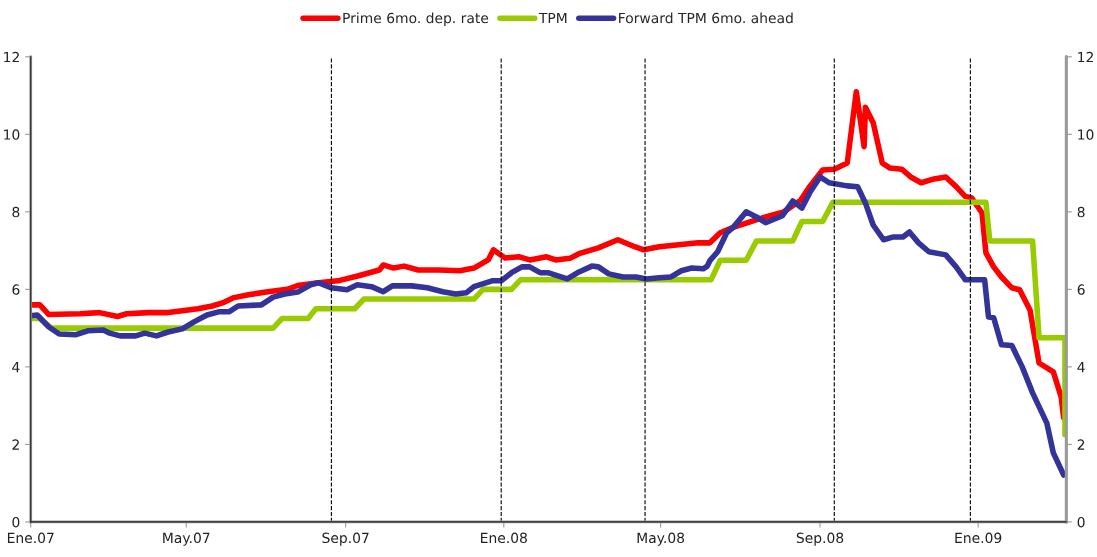 The width and height of the screenshot is (1097, 557). I want to click on x-tick-label: Sep.08, so click(820, 539).